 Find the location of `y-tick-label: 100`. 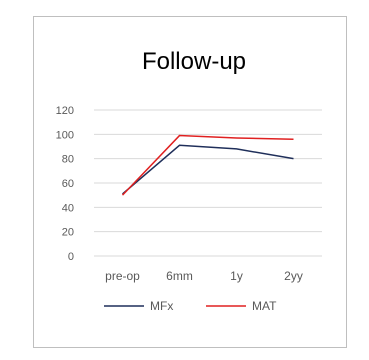

y-tick-label: 100 is located at coordinates (65, 135).